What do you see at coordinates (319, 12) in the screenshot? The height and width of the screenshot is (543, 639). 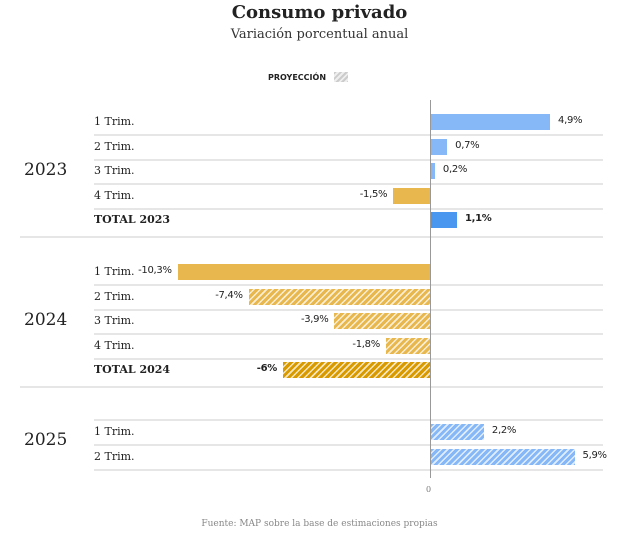 I see `chart-title: Consumo privado` at bounding box center [319, 12].